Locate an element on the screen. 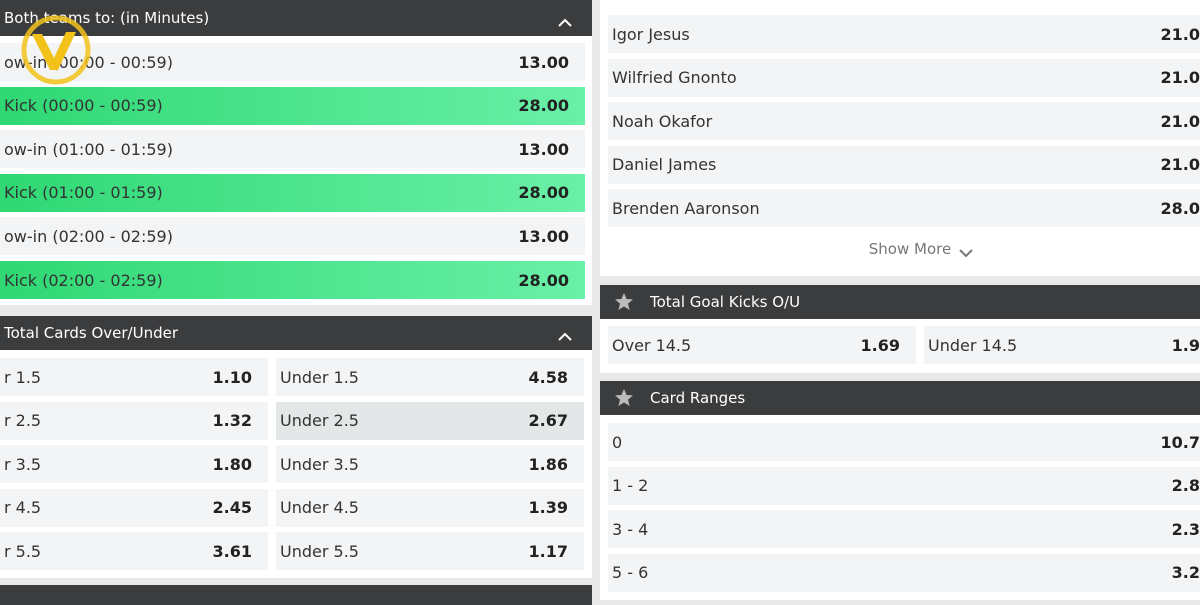  odds-row: ow-in (01:00 - 01:59) 13.00 is located at coordinates (292, 149).